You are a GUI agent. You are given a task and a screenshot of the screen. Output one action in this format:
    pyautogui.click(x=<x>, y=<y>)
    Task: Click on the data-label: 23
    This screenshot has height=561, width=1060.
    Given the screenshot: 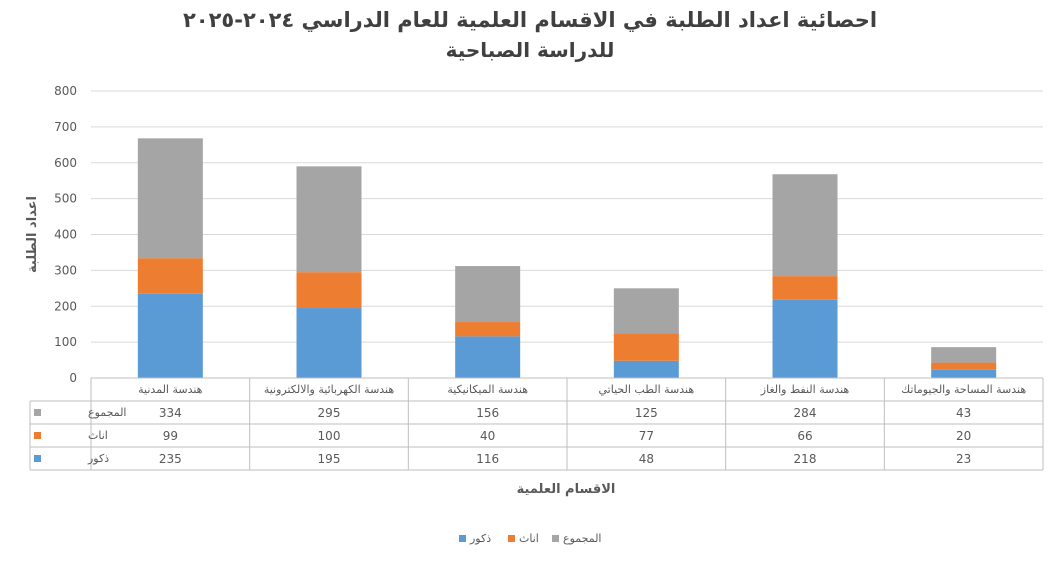 What is the action you would take?
    pyautogui.click(x=963, y=459)
    